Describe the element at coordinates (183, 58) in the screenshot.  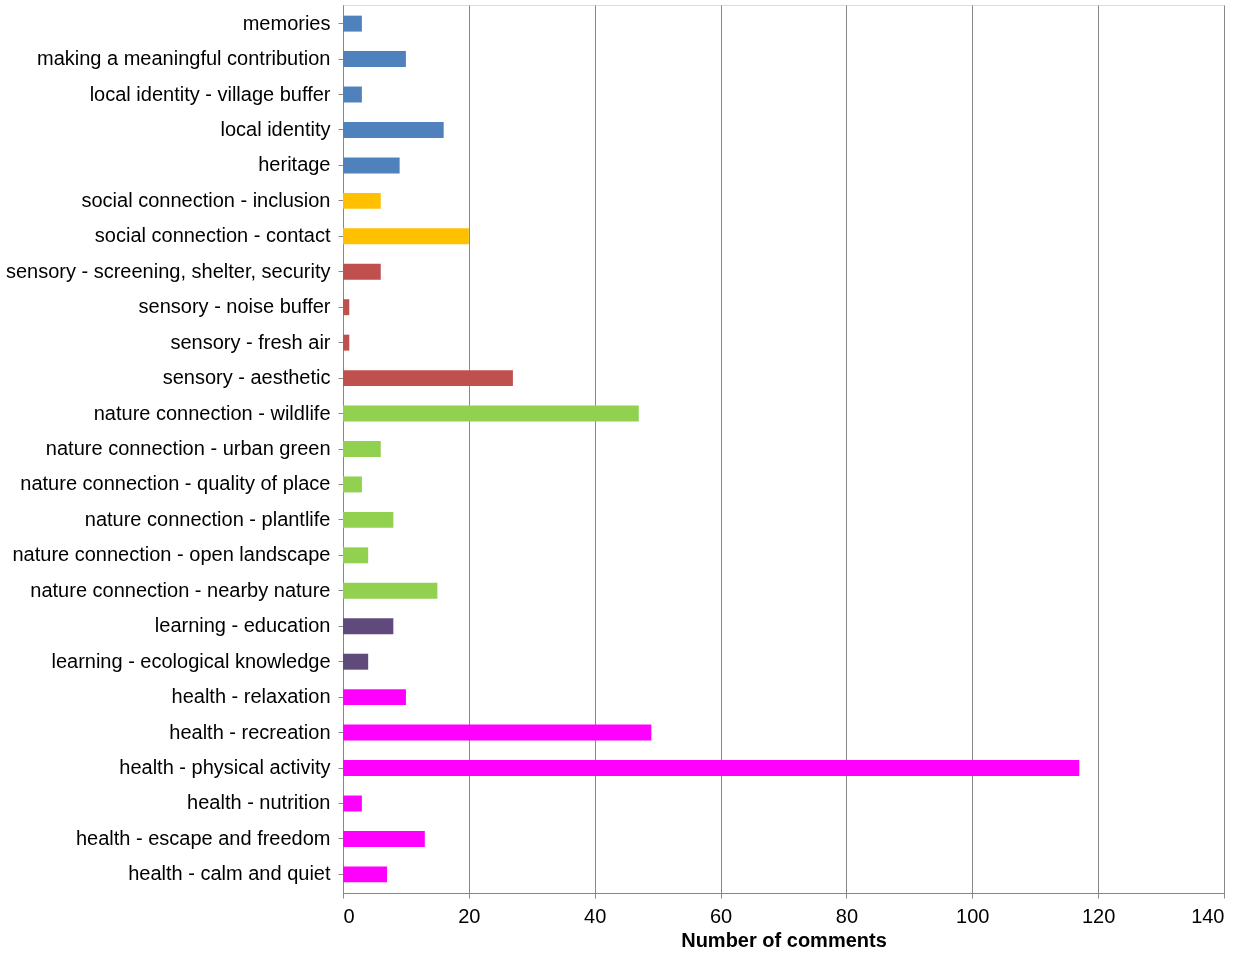
I see `y-tick-label: making a meaningful contribution` at that location.